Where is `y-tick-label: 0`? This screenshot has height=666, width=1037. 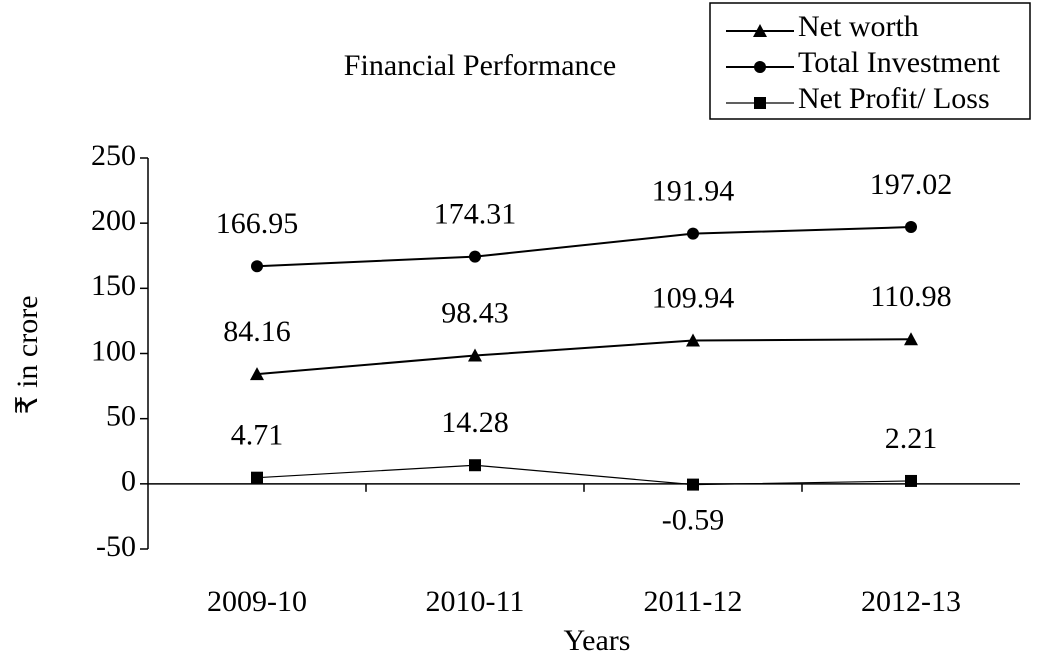
y-tick-label: 0 is located at coordinates (128, 481).